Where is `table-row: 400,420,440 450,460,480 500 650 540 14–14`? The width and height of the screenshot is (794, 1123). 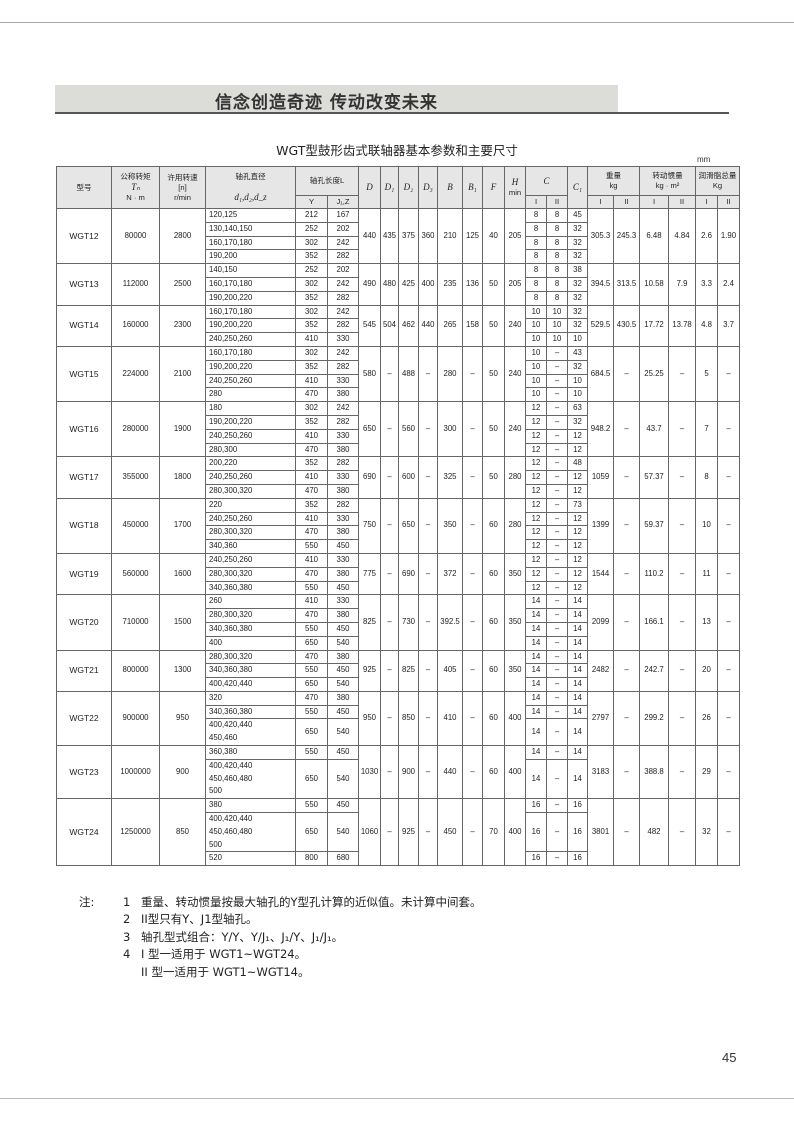
table-row: 400,420,440 450,460,480 500 650 540 14–14 is located at coordinates (398, 779).